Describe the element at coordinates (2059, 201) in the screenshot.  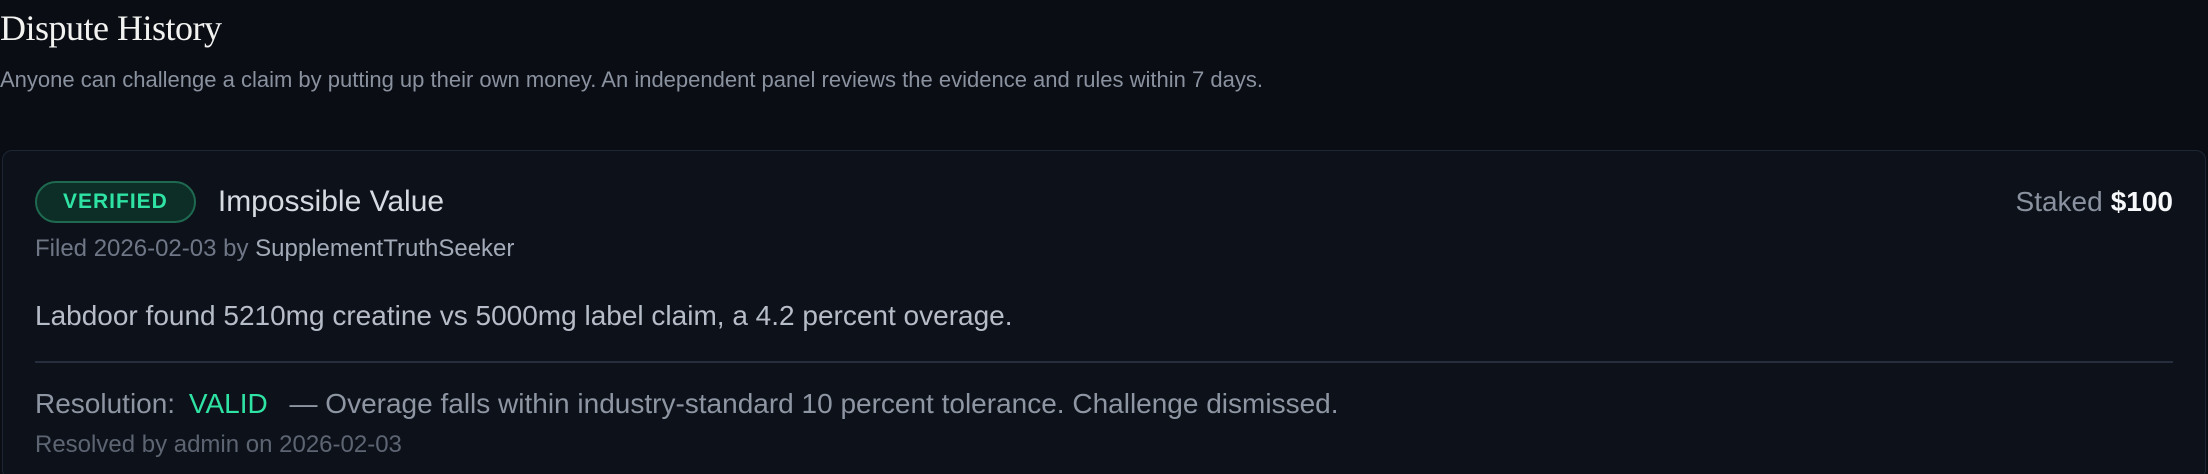
I see `staked-label: Staked` at that location.